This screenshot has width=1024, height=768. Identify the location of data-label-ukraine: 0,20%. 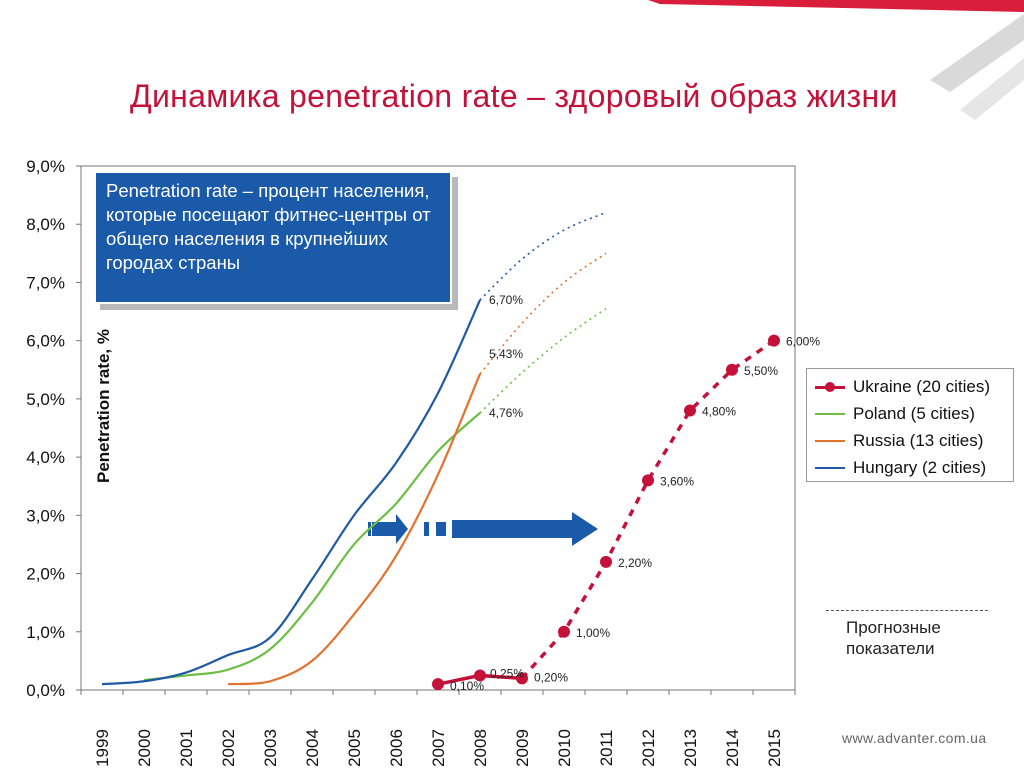
(551, 677).